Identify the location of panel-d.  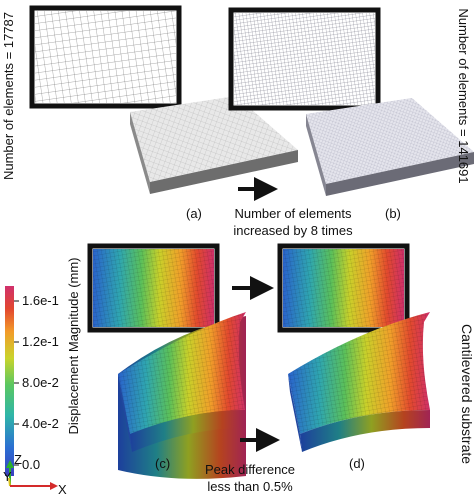
(353, 347).